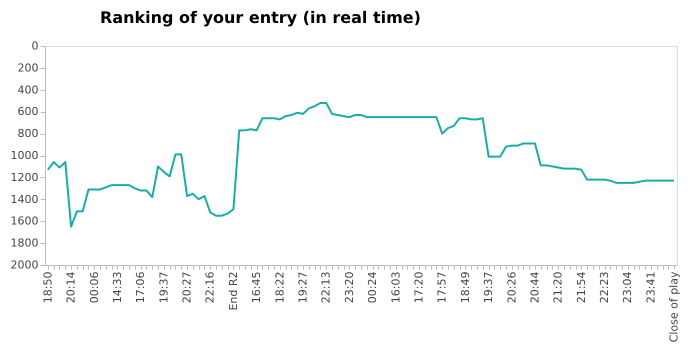  Describe the element at coordinates (260, 17) in the screenshot. I see `chart-title: Ranking of your entry (in real time)` at that location.